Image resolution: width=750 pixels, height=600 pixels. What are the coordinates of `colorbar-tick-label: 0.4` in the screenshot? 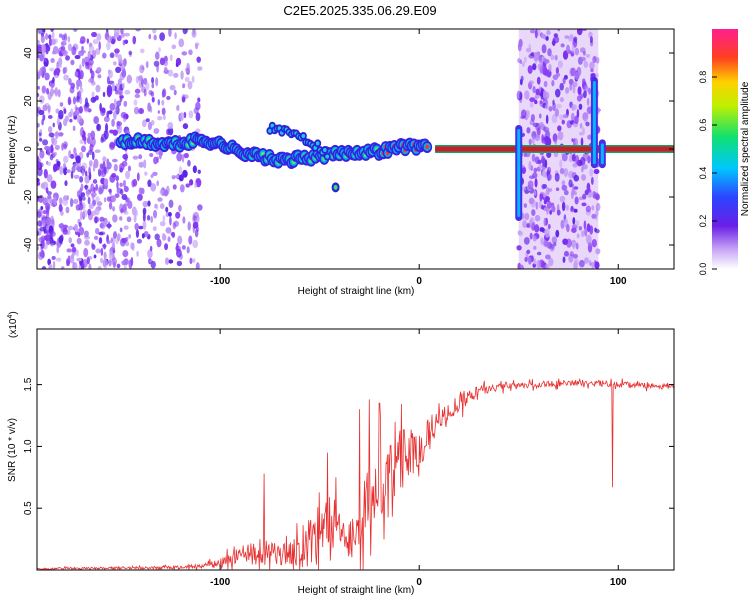 It's located at (703, 173).